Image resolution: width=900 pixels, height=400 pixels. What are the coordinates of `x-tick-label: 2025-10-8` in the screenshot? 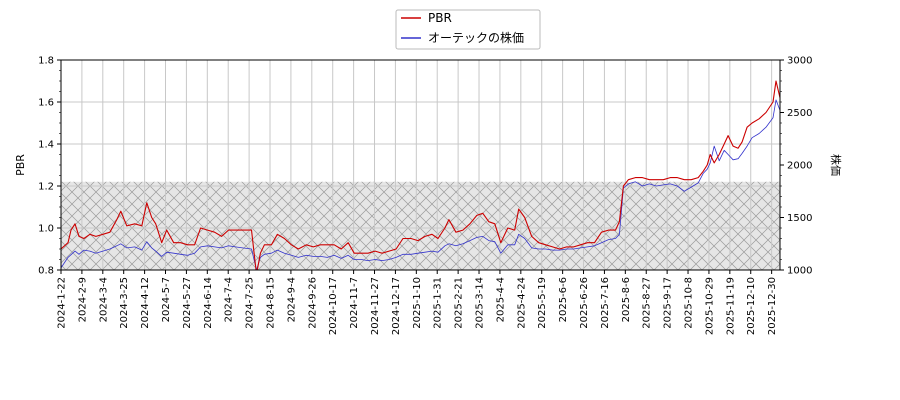 It's located at (689, 303).